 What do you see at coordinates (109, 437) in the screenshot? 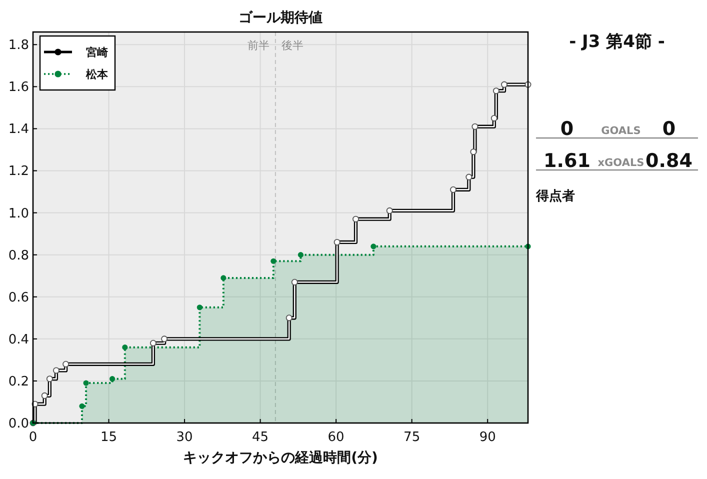
I see `x-tick-label: 15` at bounding box center [109, 437].